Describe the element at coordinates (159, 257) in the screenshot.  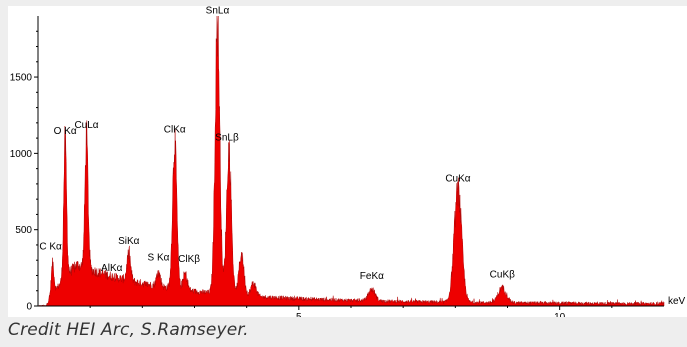
I see `peak-label: S Kα` at that location.